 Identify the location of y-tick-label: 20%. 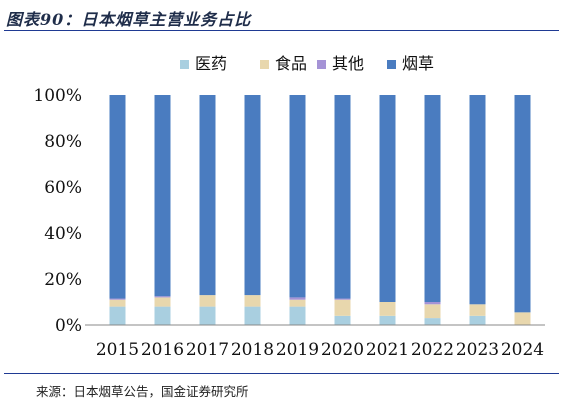
(63, 280).